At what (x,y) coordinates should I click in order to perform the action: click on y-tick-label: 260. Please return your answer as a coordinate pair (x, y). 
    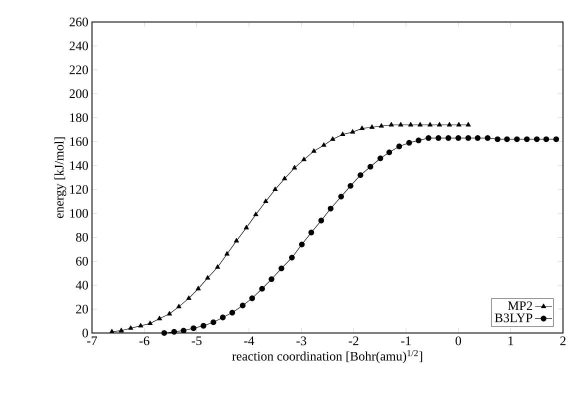
    Looking at the image, I should click on (79, 22).